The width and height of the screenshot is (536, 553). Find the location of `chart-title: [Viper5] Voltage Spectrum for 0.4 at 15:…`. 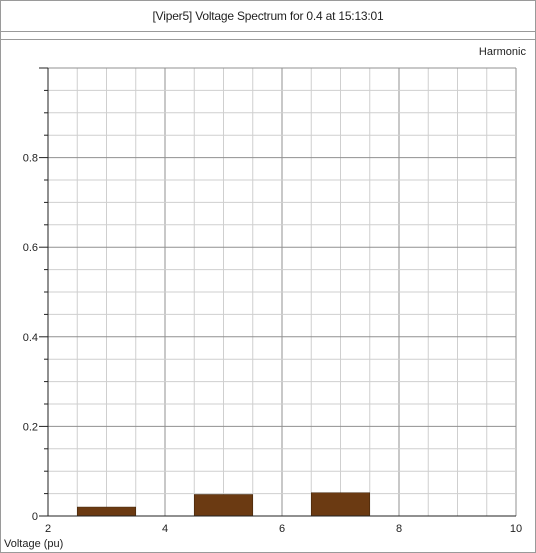

chart-title: [Viper5] Voltage Spectrum for 0.4 at 15:… is located at coordinates (268, 16).